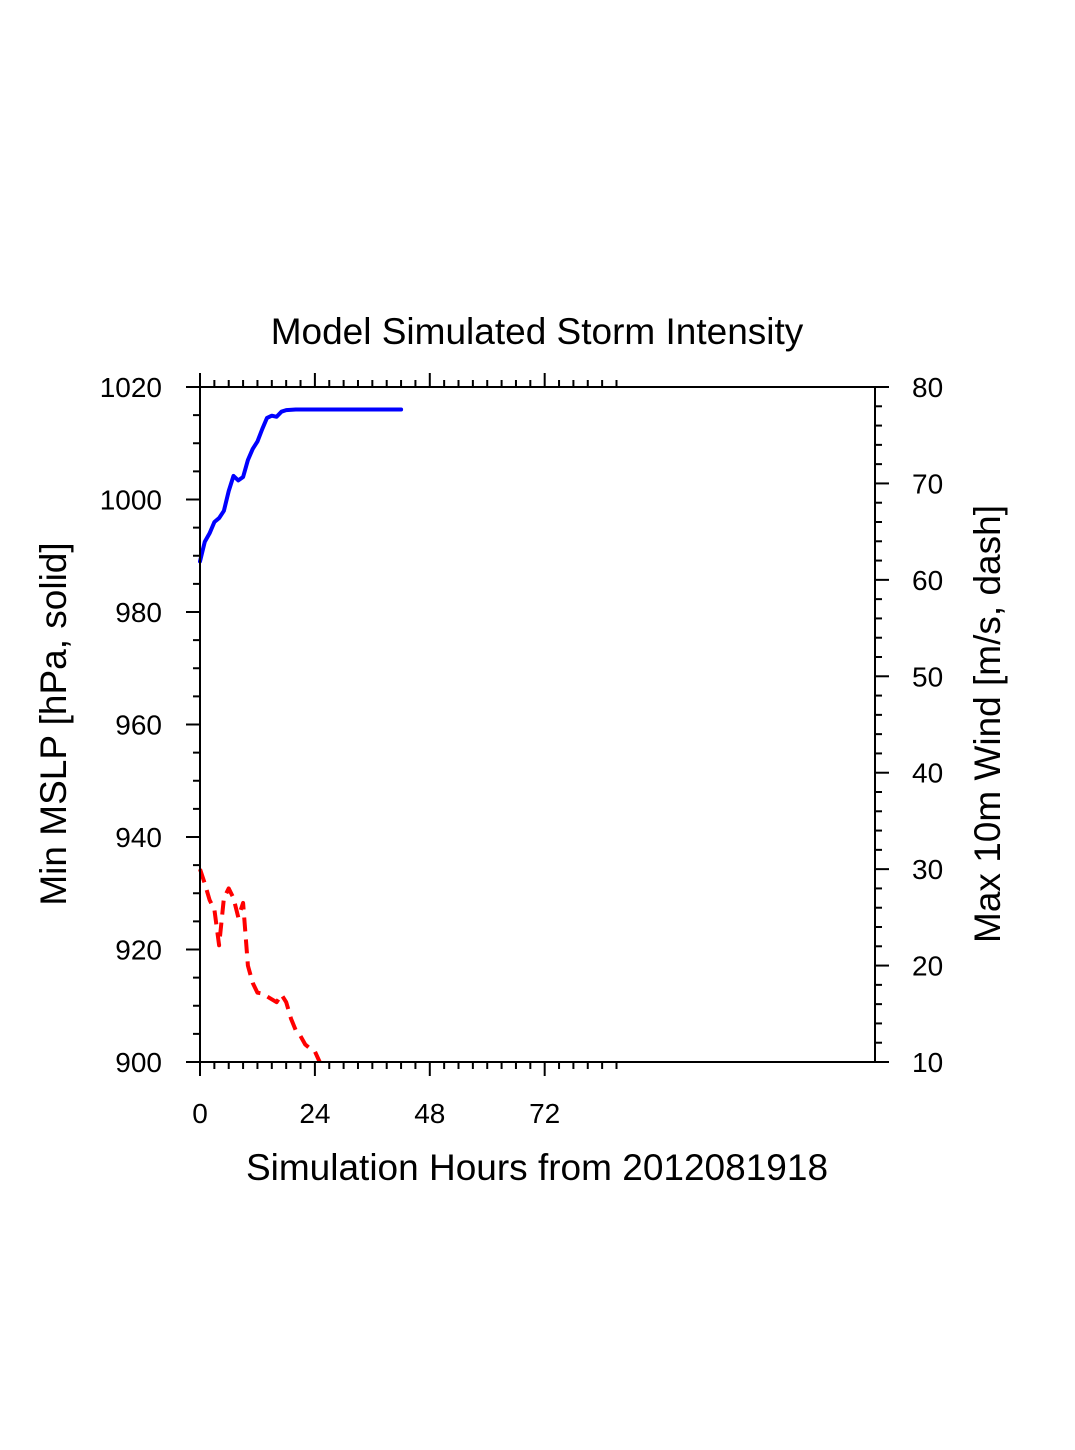  Describe the element at coordinates (927, 580) in the screenshot. I see `y2-tick-label: 60` at that location.